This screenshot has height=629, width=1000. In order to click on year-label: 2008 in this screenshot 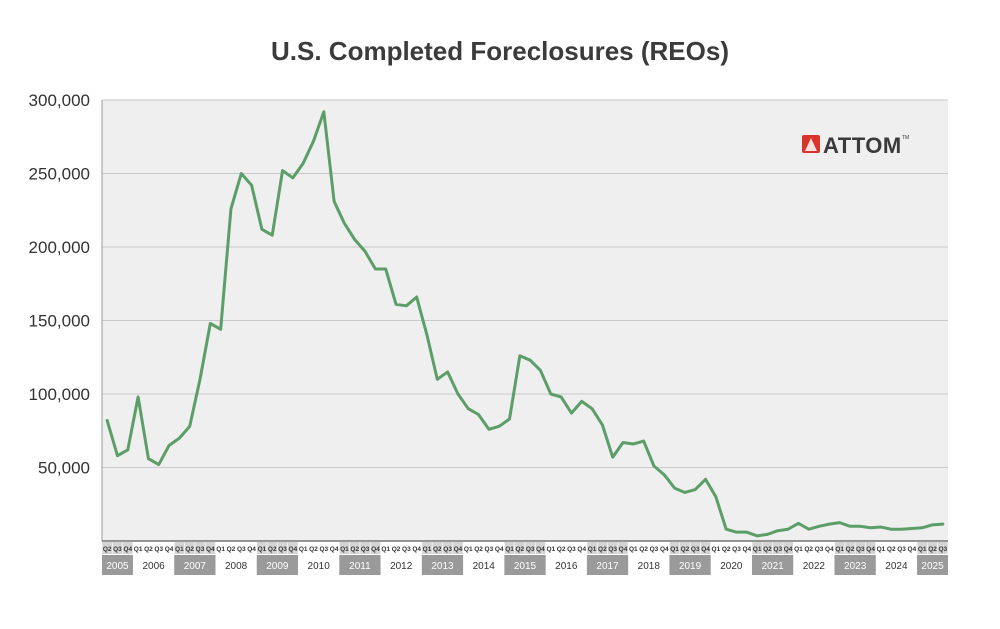, I will do `click(236, 566)`.